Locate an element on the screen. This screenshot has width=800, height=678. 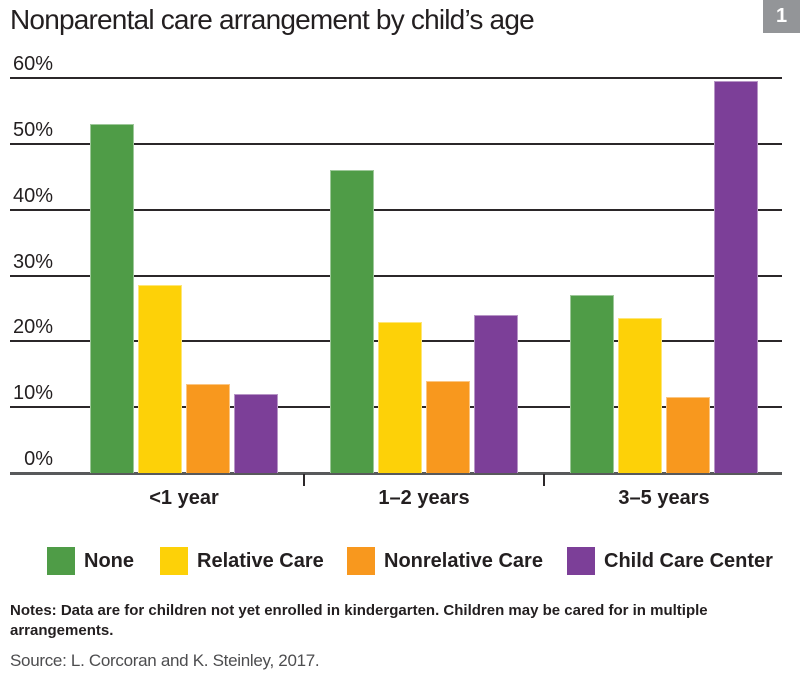
legend-label: None is located at coordinates (109, 560).